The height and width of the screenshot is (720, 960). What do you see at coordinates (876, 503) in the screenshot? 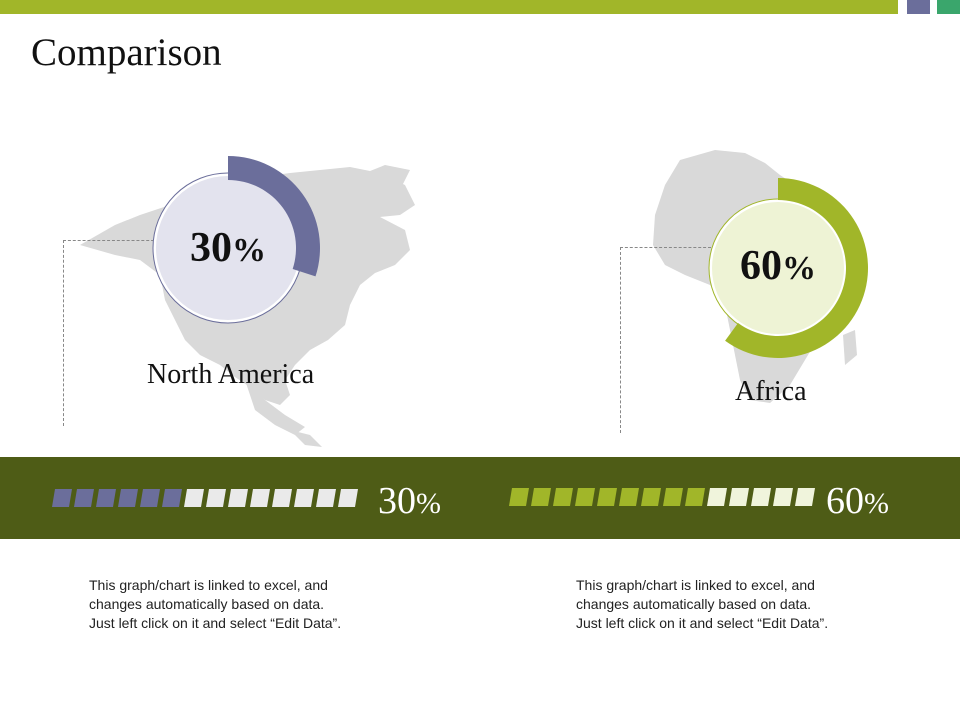
I see `progress-2-unit: %` at bounding box center [876, 503].